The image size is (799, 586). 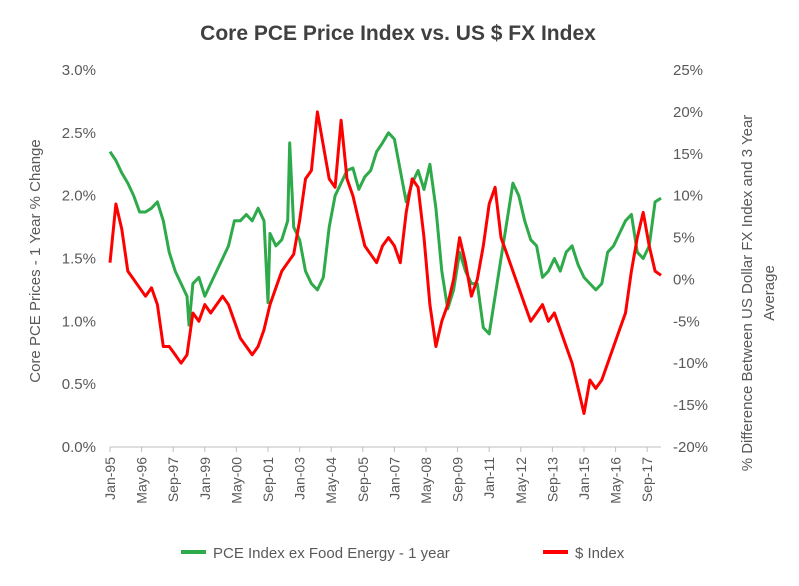 I want to click on x-tick-label: May-08, so click(x=426, y=480).